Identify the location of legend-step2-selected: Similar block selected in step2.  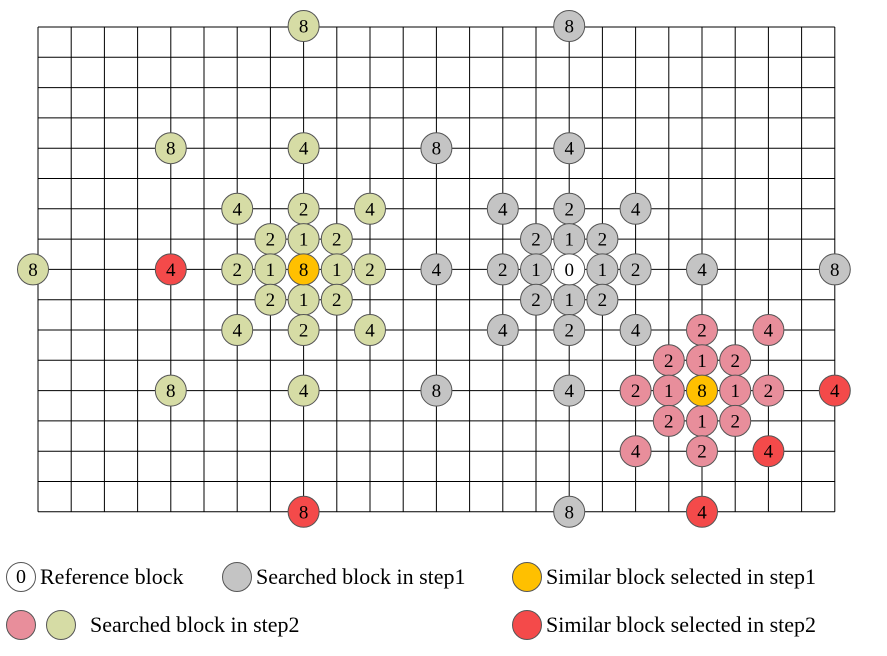
(664, 625).